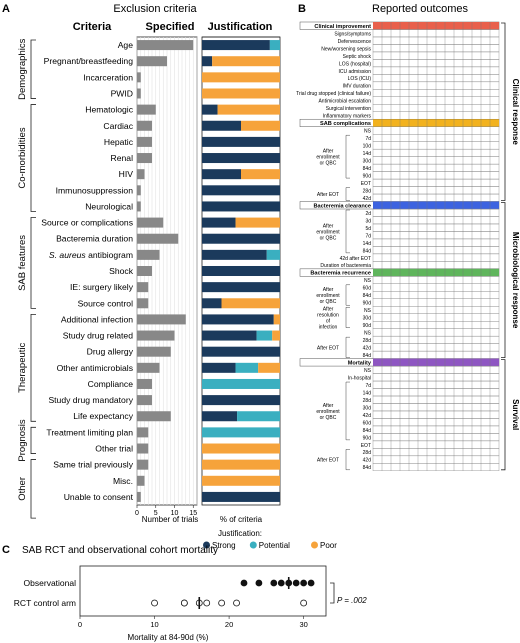  Describe the element at coordinates (328, 412) in the screenshot. I see `row-bracket-label: enrollment` at that location.